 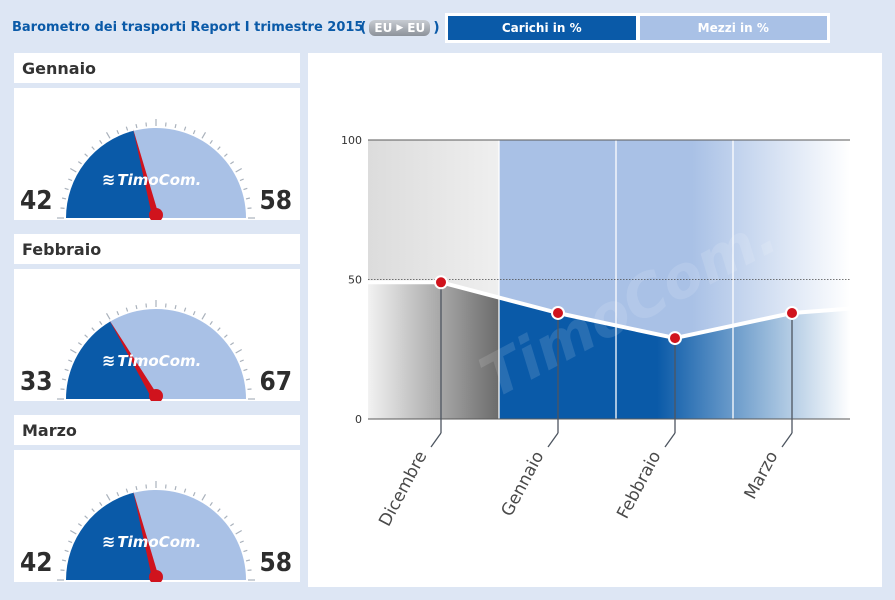 What do you see at coordinates (639, 485) in the screenshot?
I see `x-tick-label: Febbraio` at bounding box center [639, 485].